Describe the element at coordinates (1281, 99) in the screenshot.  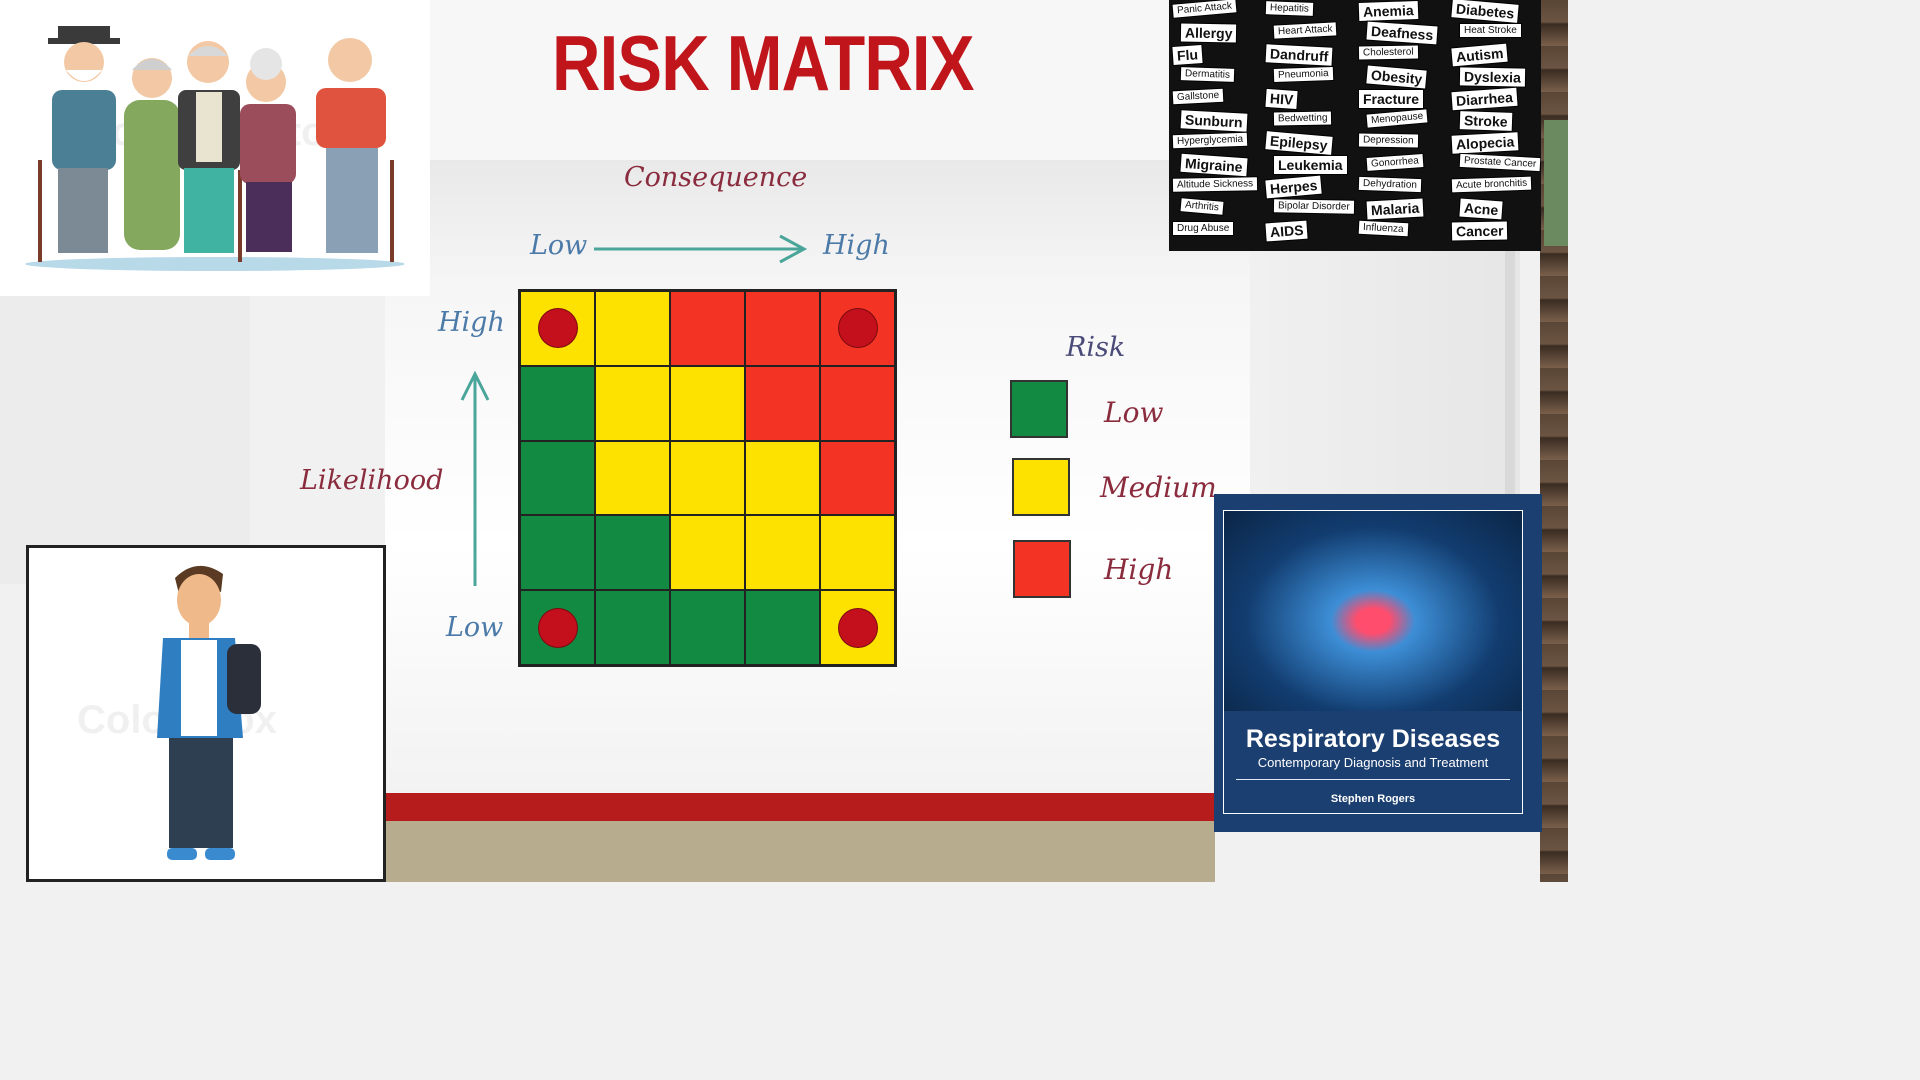
I see `disease-word: HIV` at that location.